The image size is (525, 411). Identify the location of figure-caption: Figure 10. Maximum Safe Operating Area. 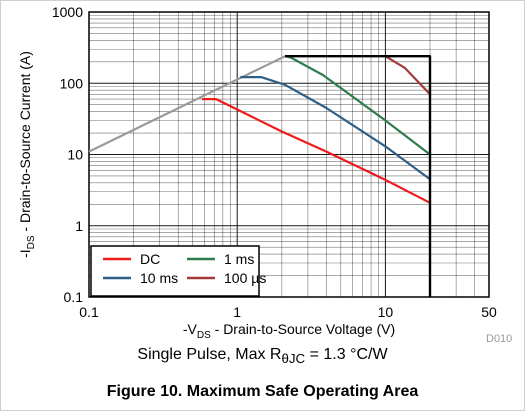
(262, 391).